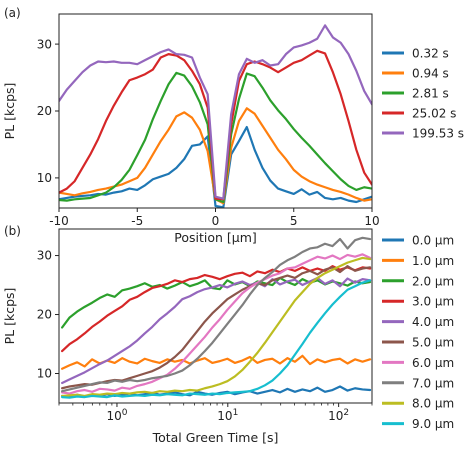 This screenshot has height=452, width=468. Describe the element at coordinates (433, 241) in the screenshot. I see `legend-label: 0.0 μm` at that location.